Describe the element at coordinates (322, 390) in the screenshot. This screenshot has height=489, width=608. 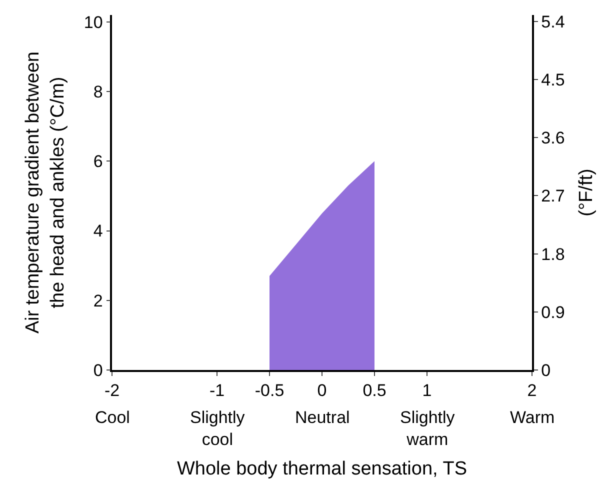
I see `x-tick-label: 0` at that location.